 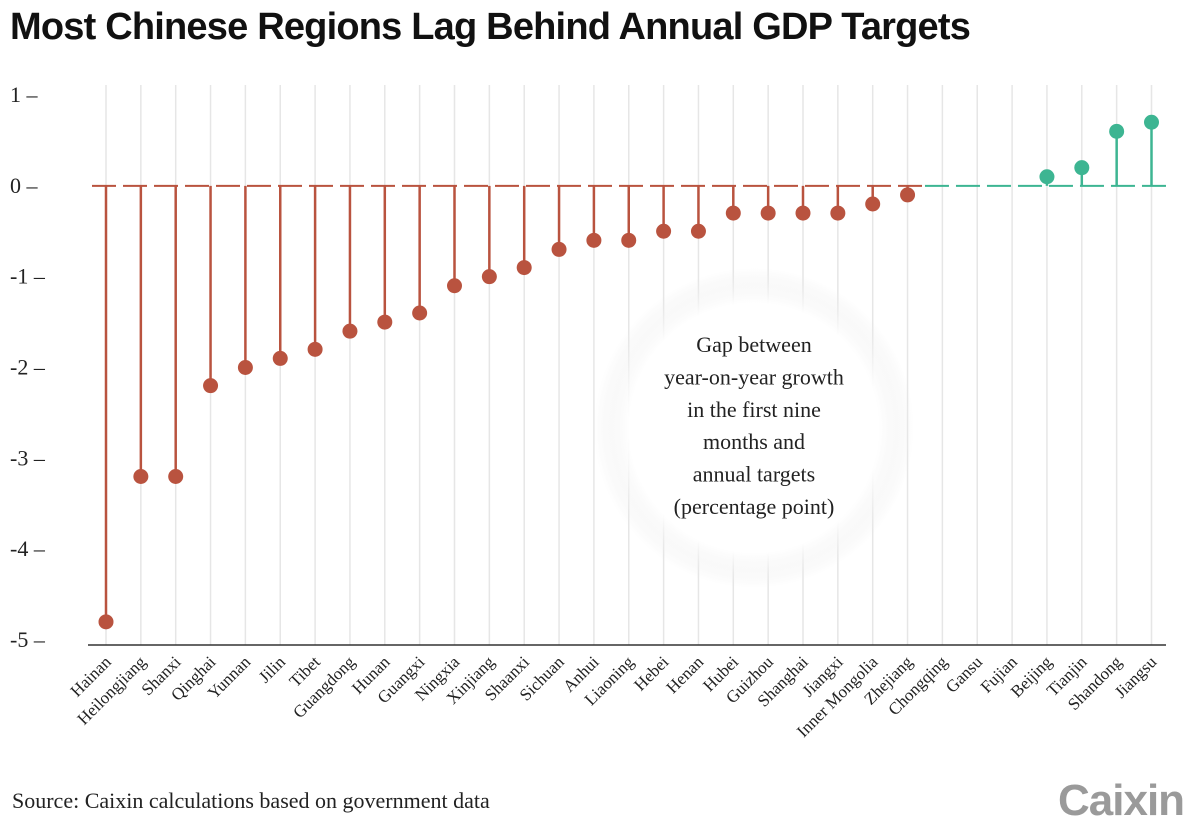 What do you see at coordinates (28, 276) in the screenshot?
I see `y-tick-label: -1 –` at bounding box center [28, 276].